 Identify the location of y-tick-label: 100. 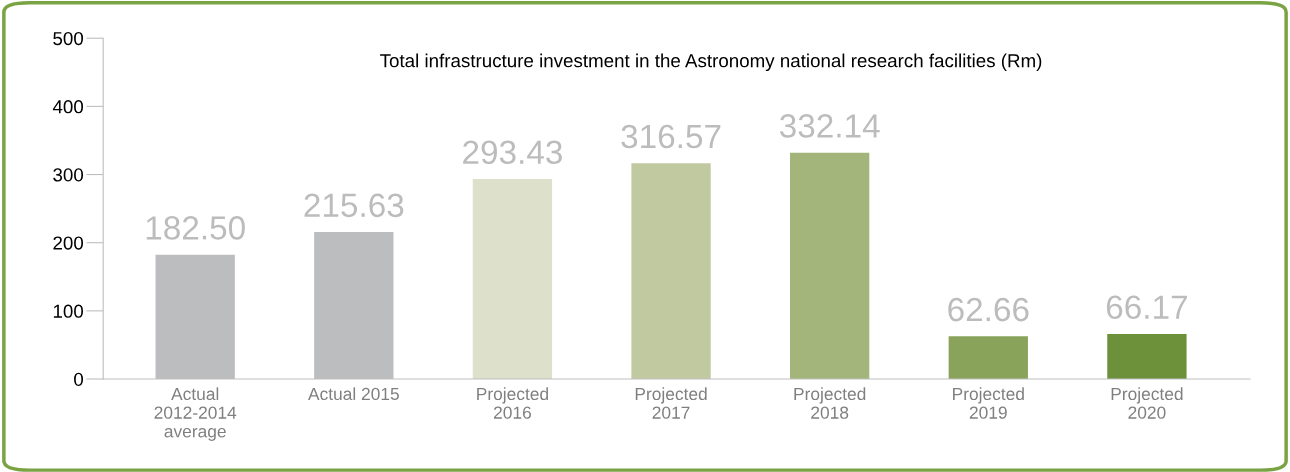
(68, 311).